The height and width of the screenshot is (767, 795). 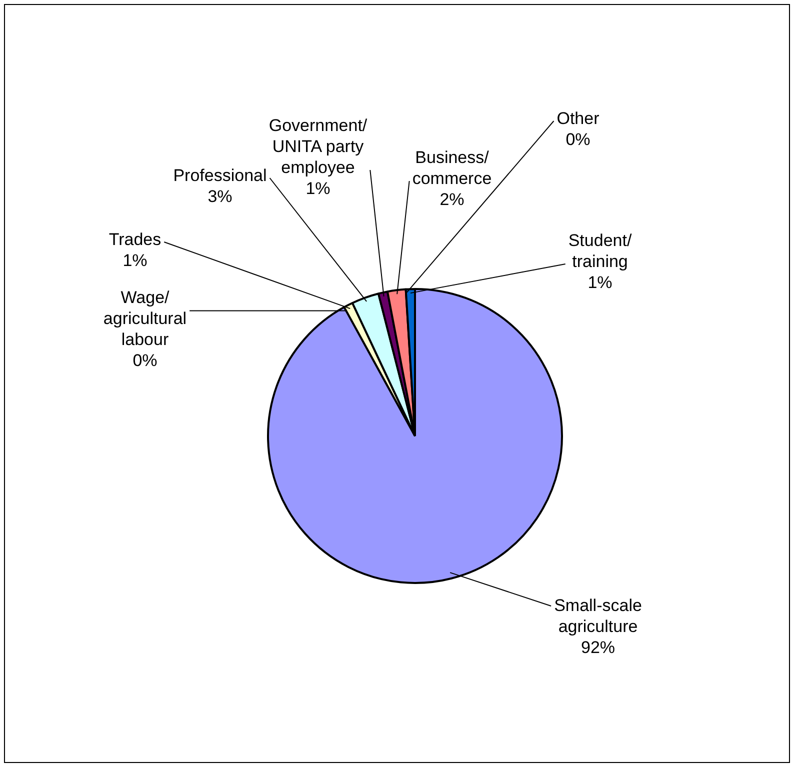 I want to click on data-label: 3%, so click(x=220, y=196).